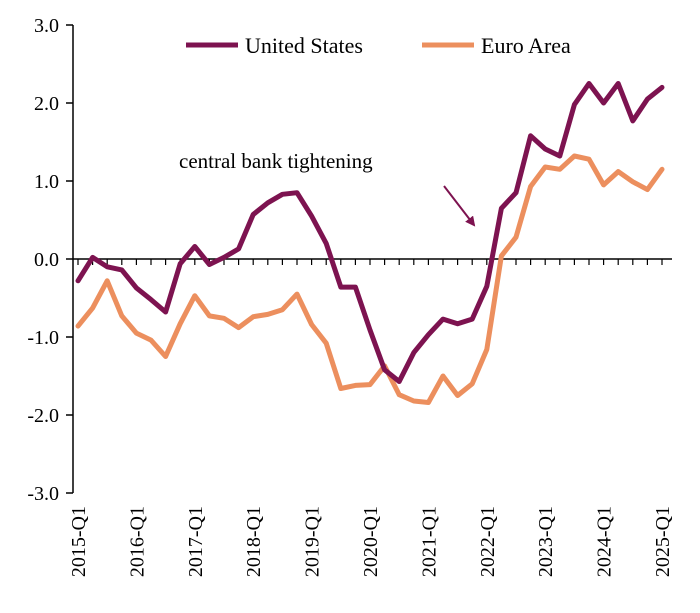 Image resolution: width=700 pixels, height=613 pixels. Describe the element at coordinates (46, 182) in the screenshot. I see `y-tick-label: 1.0` at that location.